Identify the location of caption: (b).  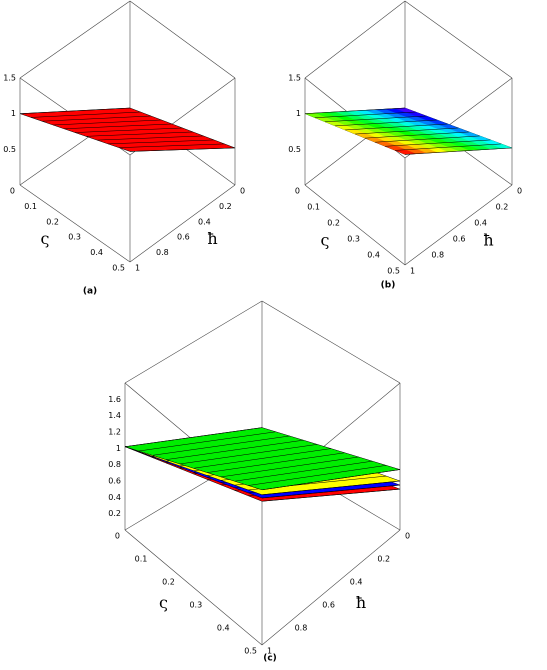
(388, 286).